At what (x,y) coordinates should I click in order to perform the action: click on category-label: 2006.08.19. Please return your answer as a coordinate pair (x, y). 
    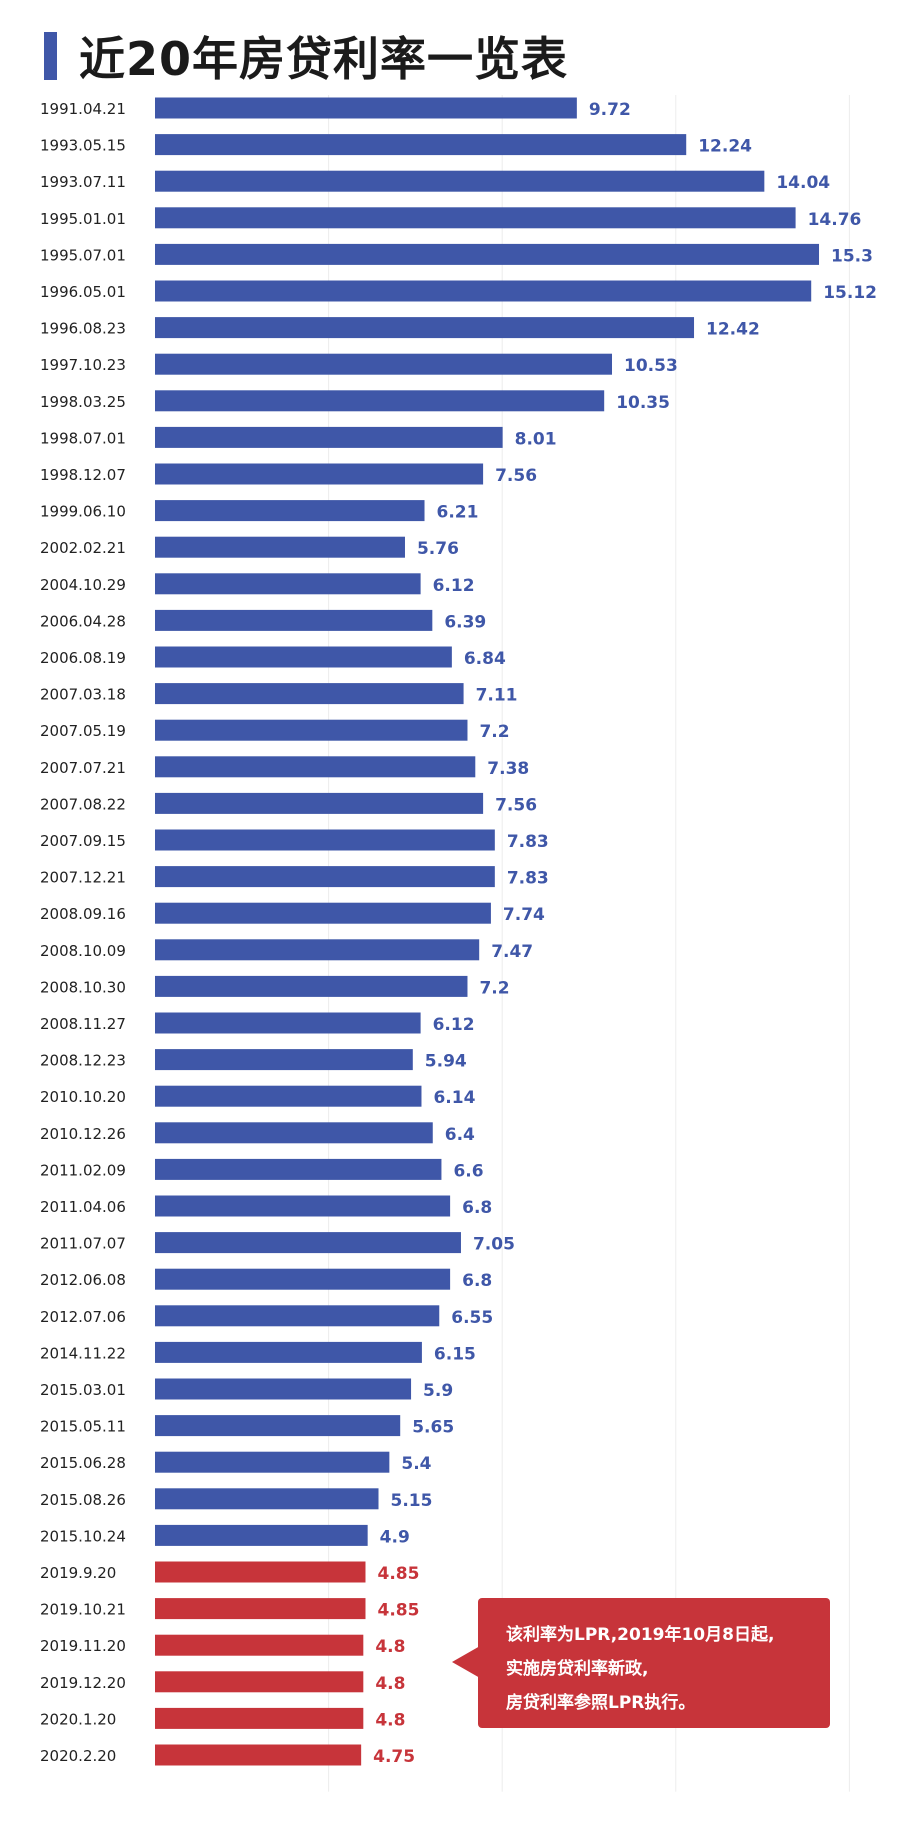
    Looking at the image, I should click on (83, 658).